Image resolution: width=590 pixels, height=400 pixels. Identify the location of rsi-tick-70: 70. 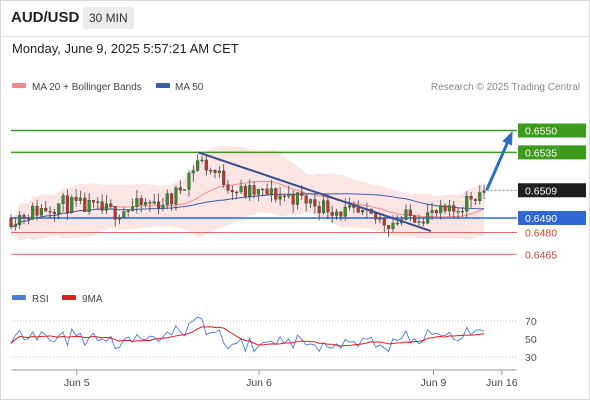
(531, 322).